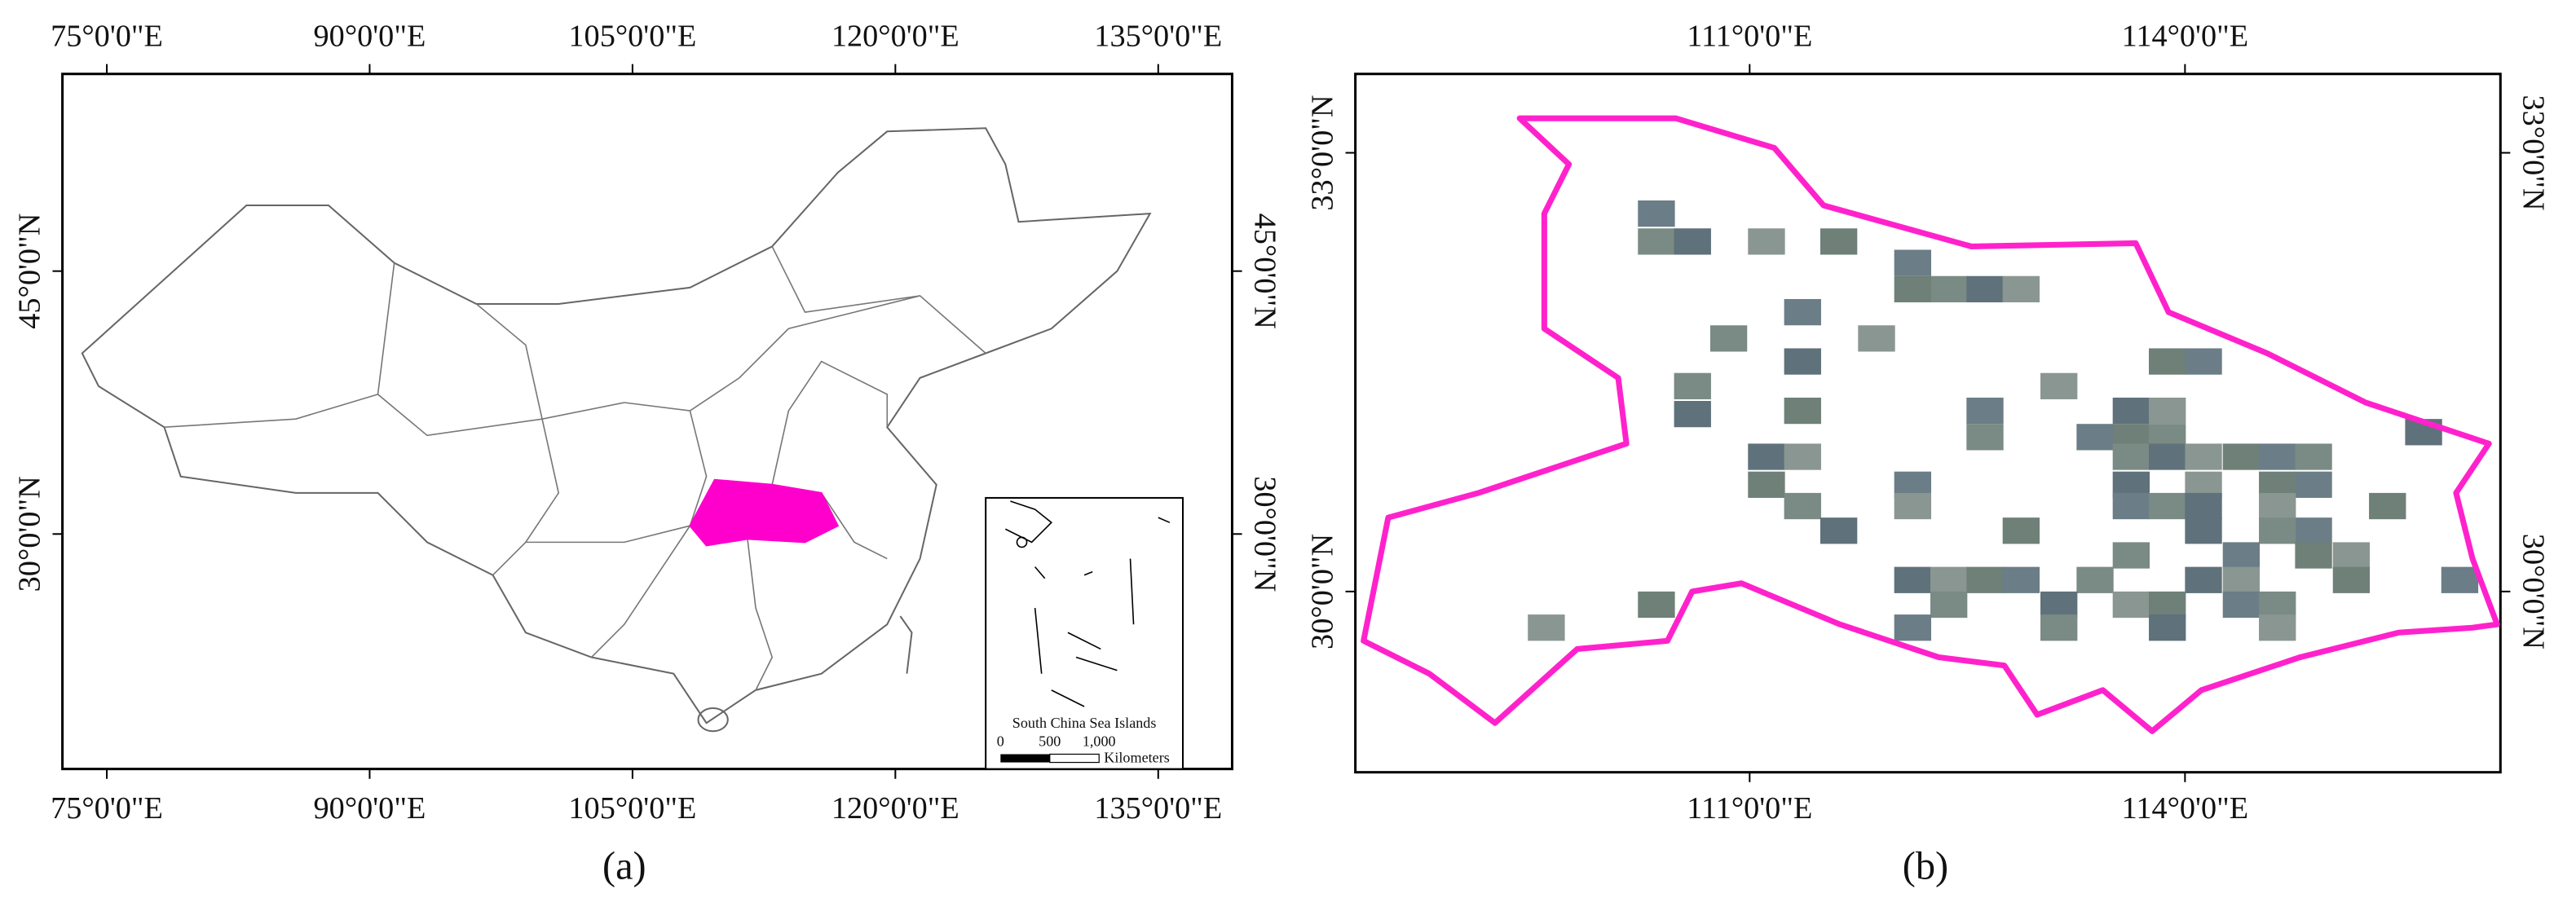 This screenshot has width=2576, height=907. Describe the element at coordinates (713, 720) in the screenshot. I see `island` at that location.